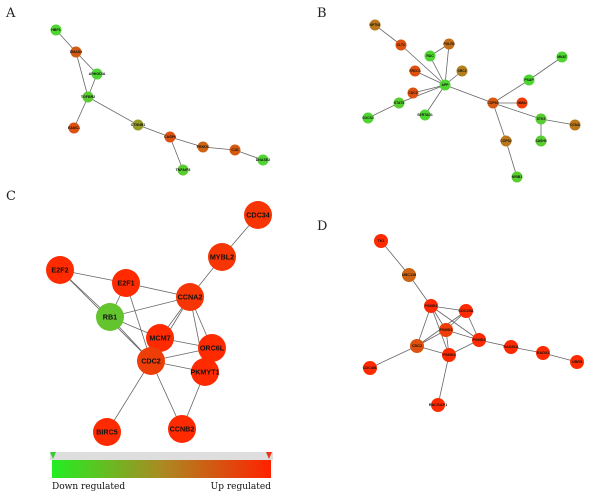 This screenshot has width=600, height=500. What do you see at coordinates (430, 56) in the screenshot?
I see `node-label: RAC` at bounding box center [430, 56].